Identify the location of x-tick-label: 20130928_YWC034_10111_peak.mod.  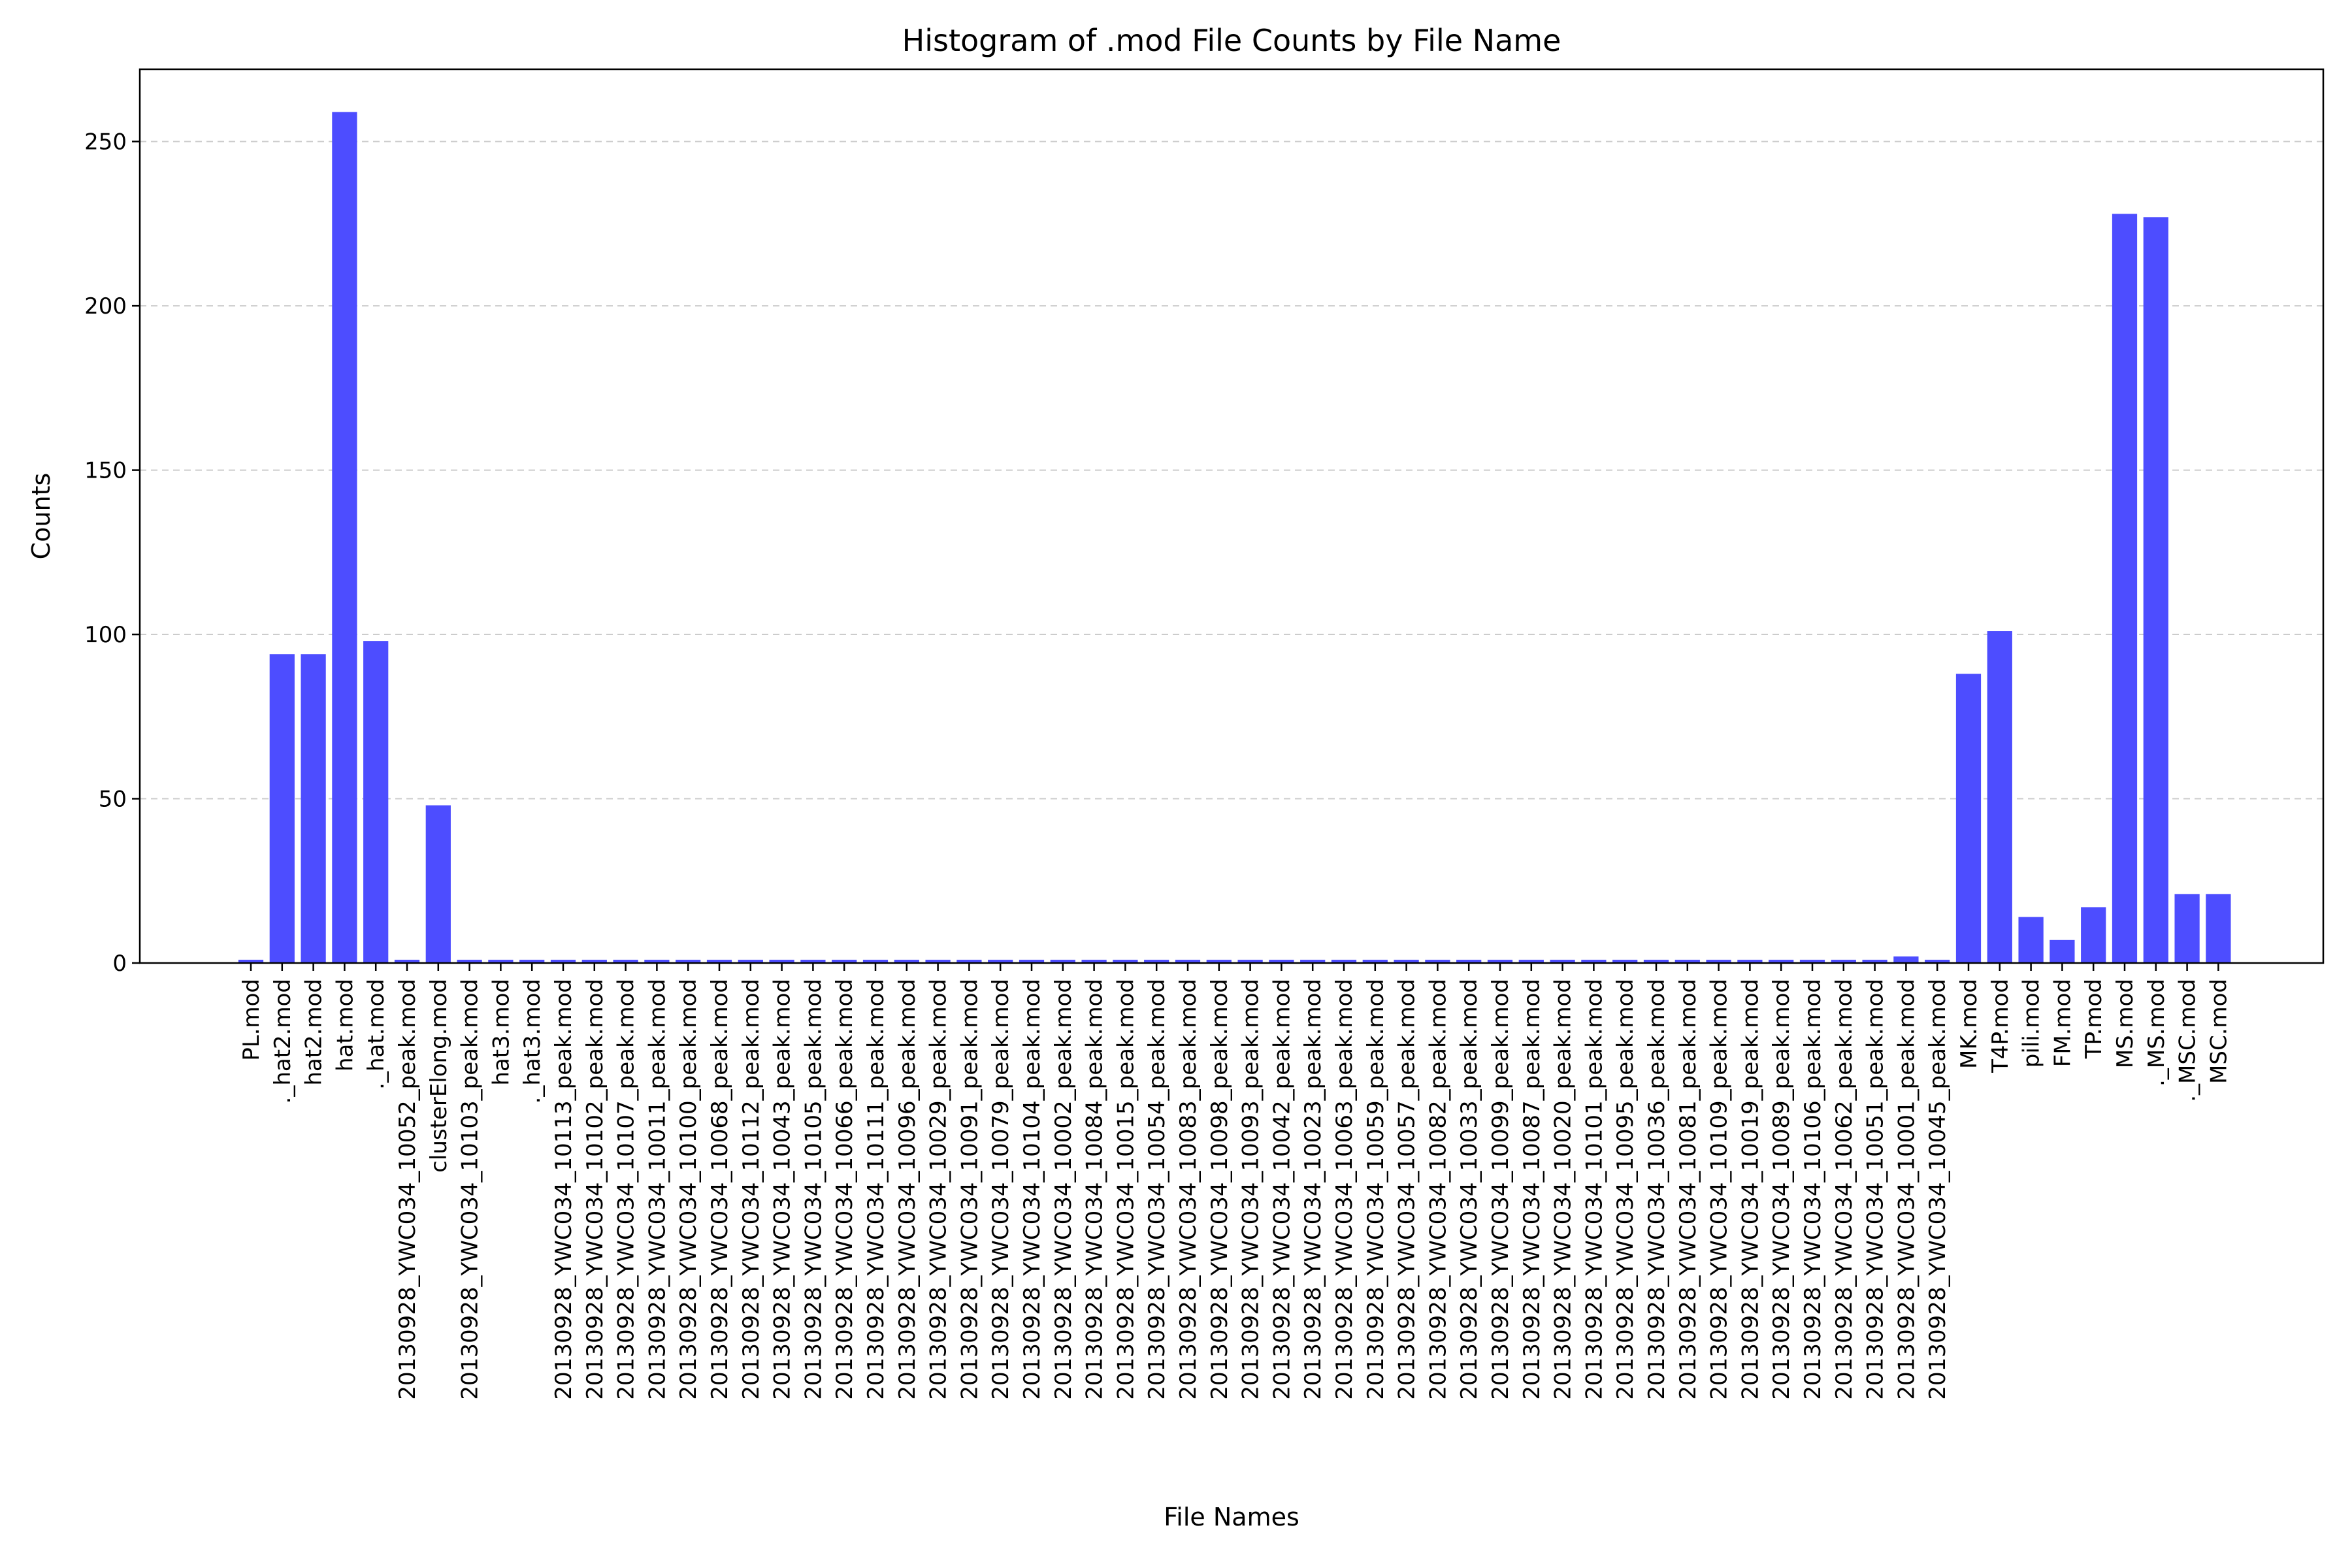
(876, 1189).